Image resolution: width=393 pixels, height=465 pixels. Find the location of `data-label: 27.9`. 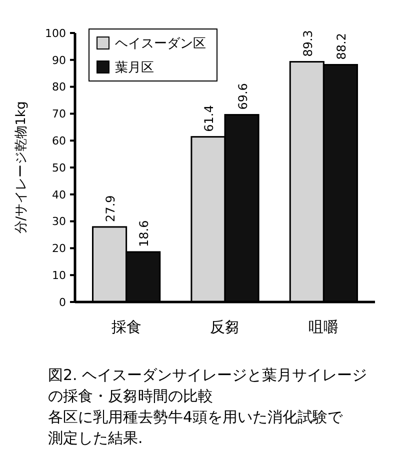

data-label: 27.9 is located at coordinates (111, 208).